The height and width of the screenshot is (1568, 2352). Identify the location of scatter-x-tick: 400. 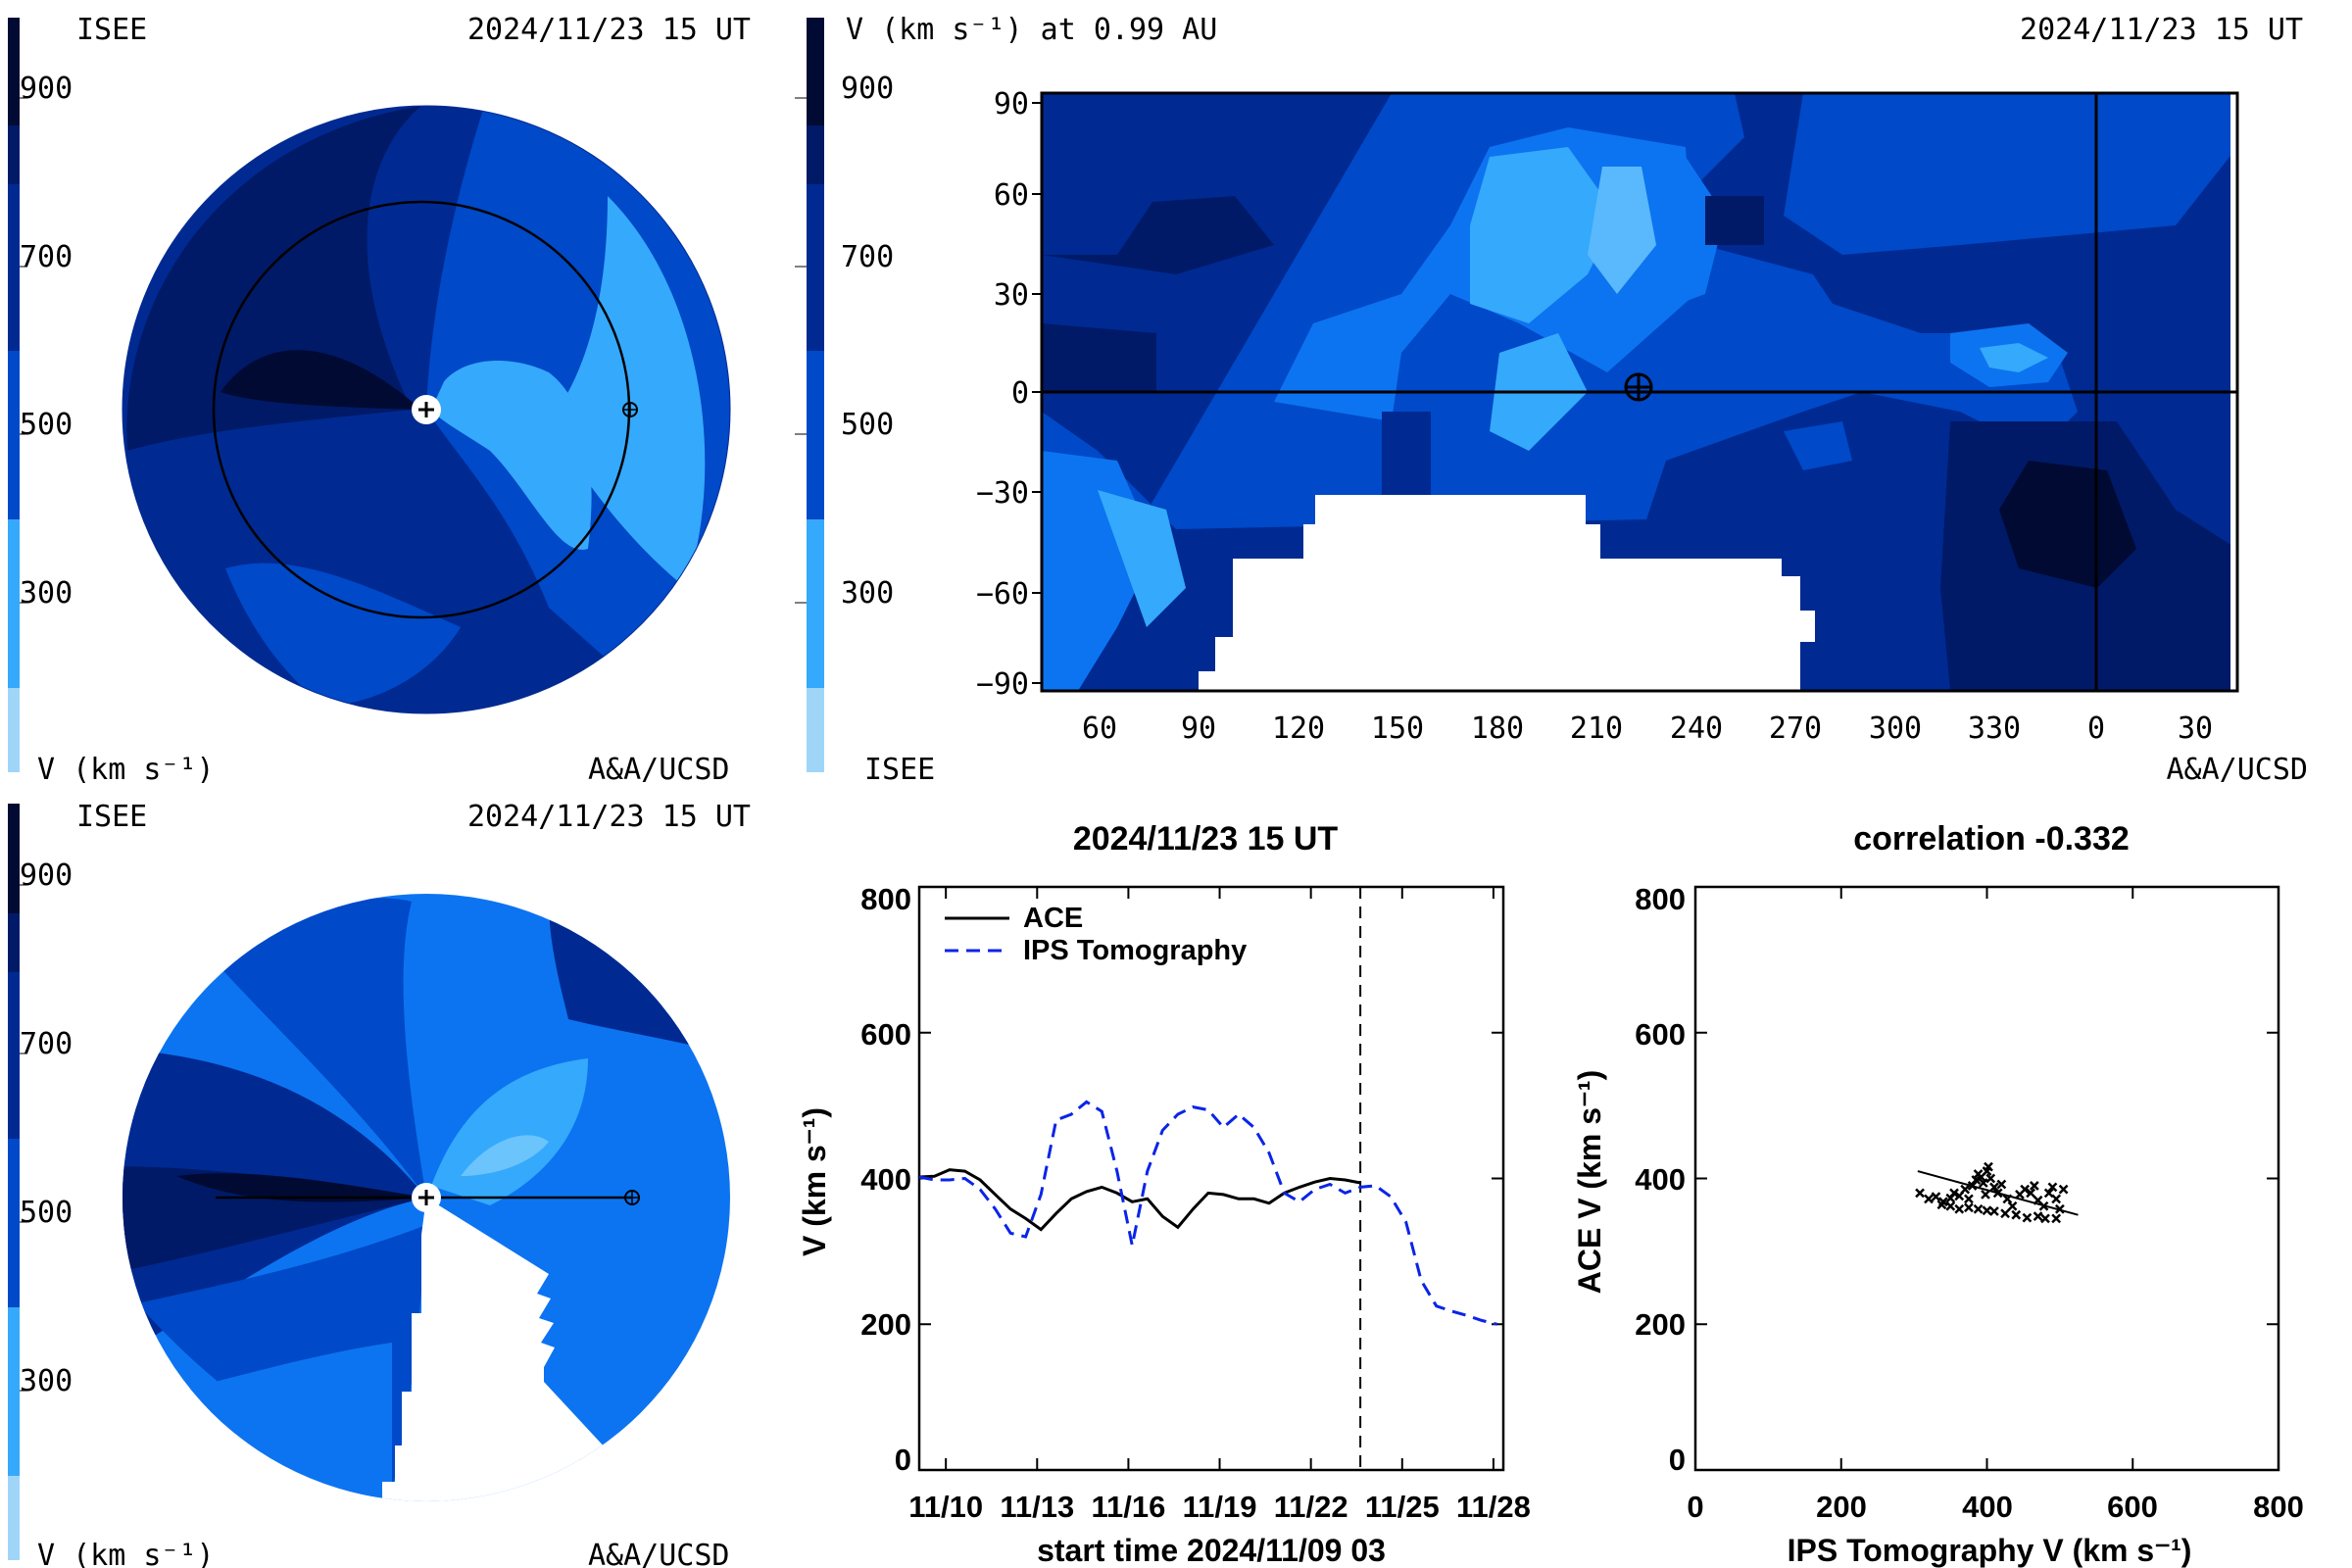
(1987, 1507).